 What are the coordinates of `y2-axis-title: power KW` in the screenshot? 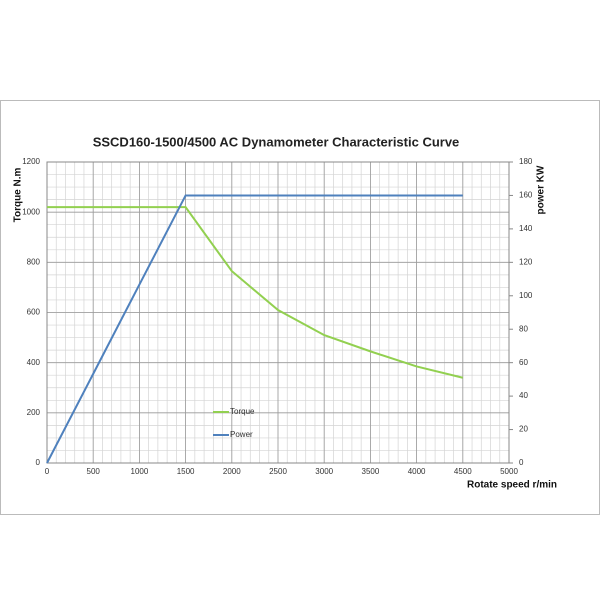 It's located at (541, 189).